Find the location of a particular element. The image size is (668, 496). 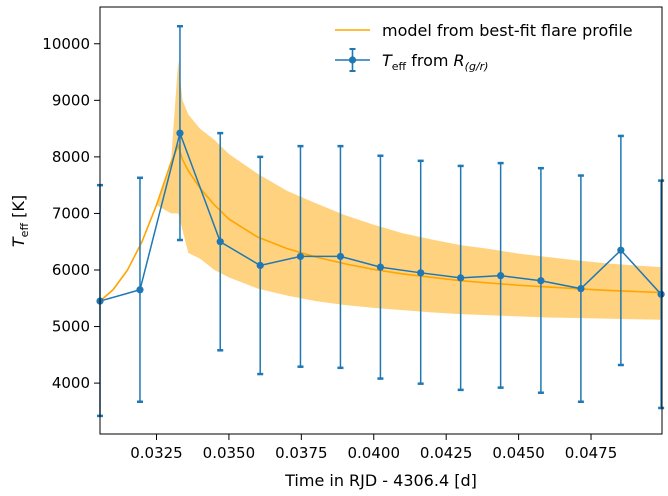

legend-teff-label: Teff from R(g/r) is located at coordinates (435, 62).